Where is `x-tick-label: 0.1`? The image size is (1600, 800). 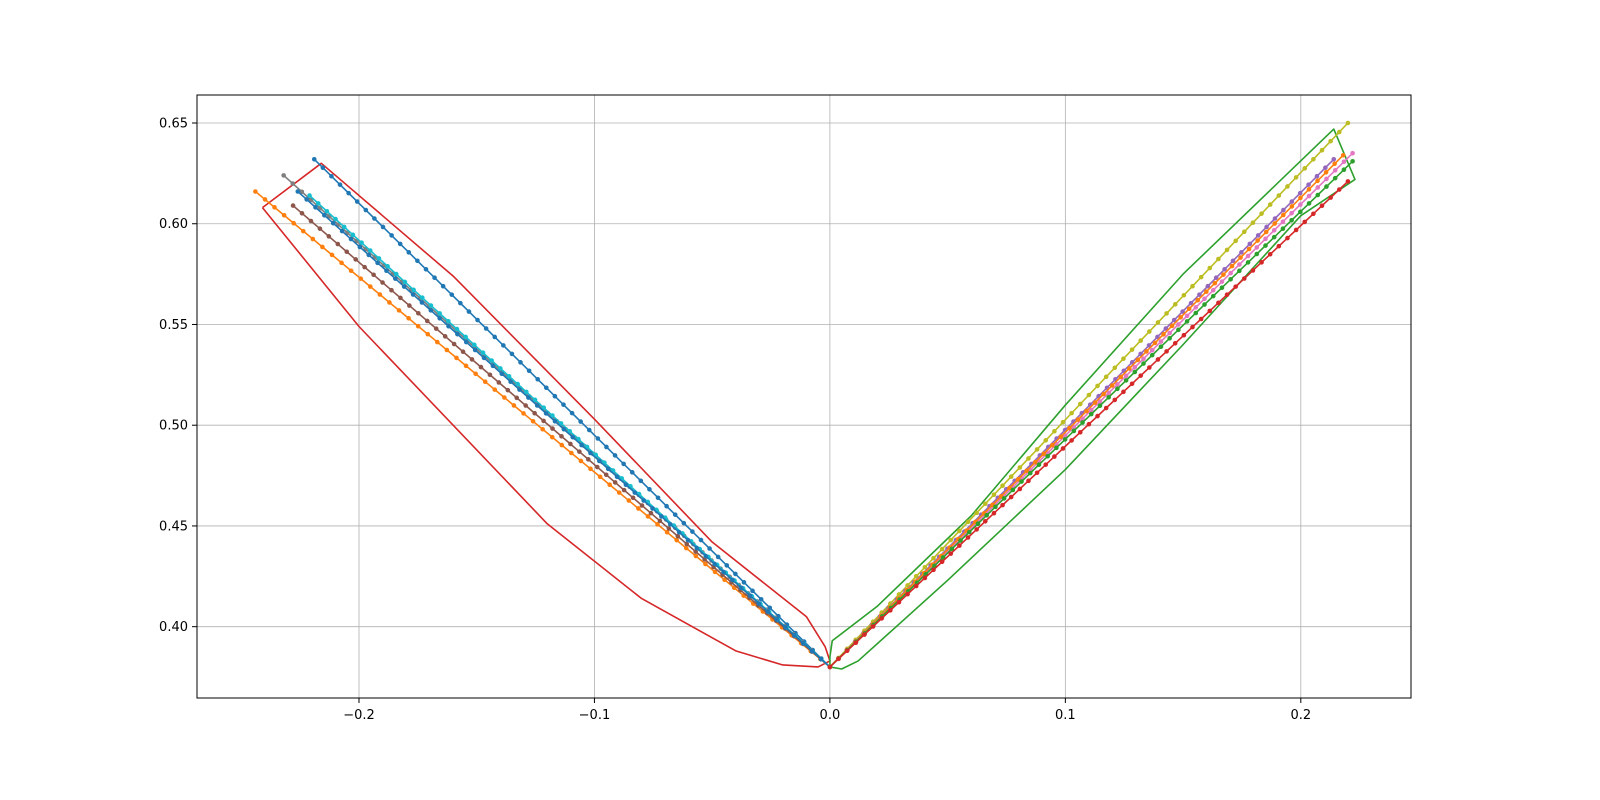
x-tick-label: 0.1 is located at coordinates (1065, 715).